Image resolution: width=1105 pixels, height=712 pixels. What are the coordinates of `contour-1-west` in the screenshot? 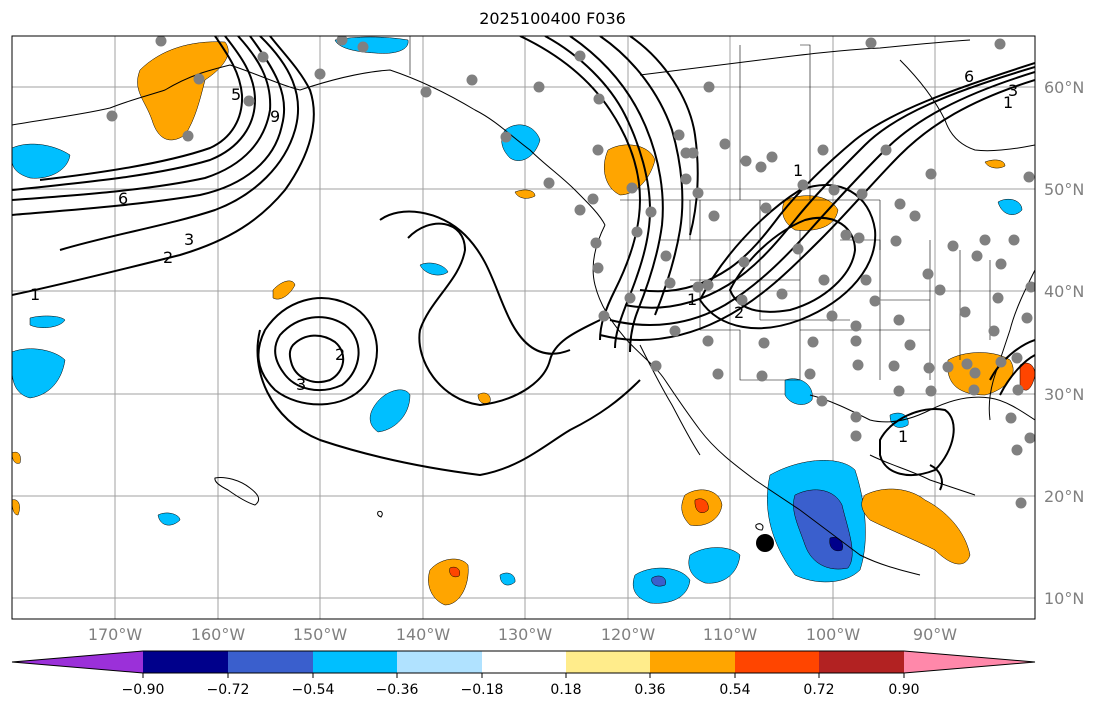 It's located at (163, 166).